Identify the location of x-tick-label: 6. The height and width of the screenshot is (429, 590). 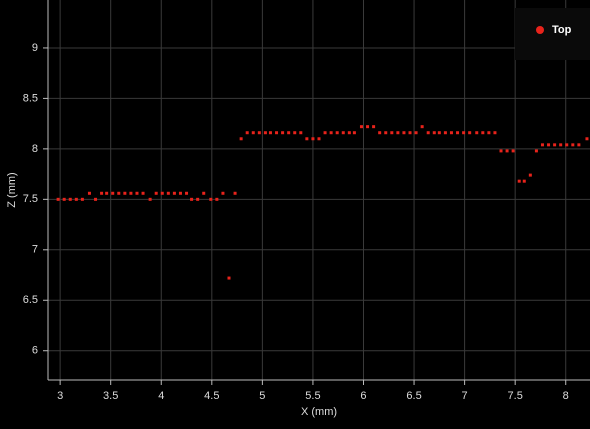
(363, 396).